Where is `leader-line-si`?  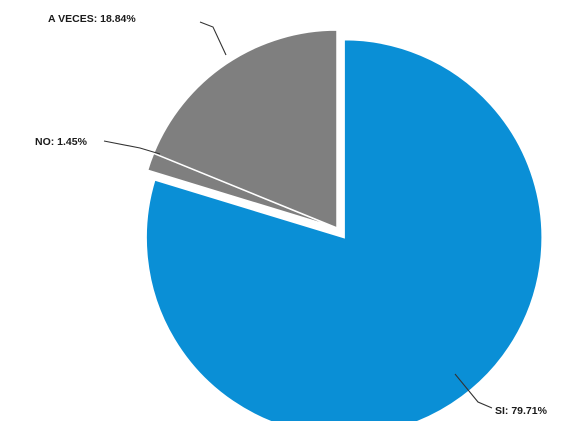 leader-line-si is located at coordinates (473, 391).